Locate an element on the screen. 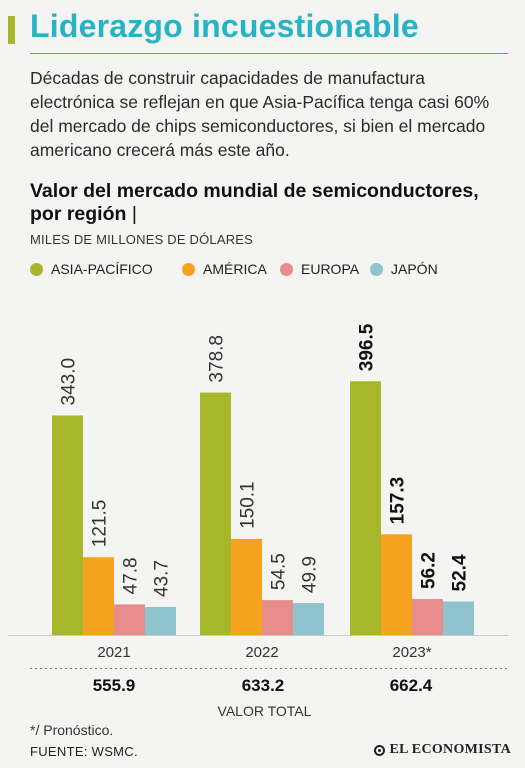 Image resolution: width=525 pixels, height=768 pixels. value-label-2021-1: 121.5 is located at coordinates (100, 524).